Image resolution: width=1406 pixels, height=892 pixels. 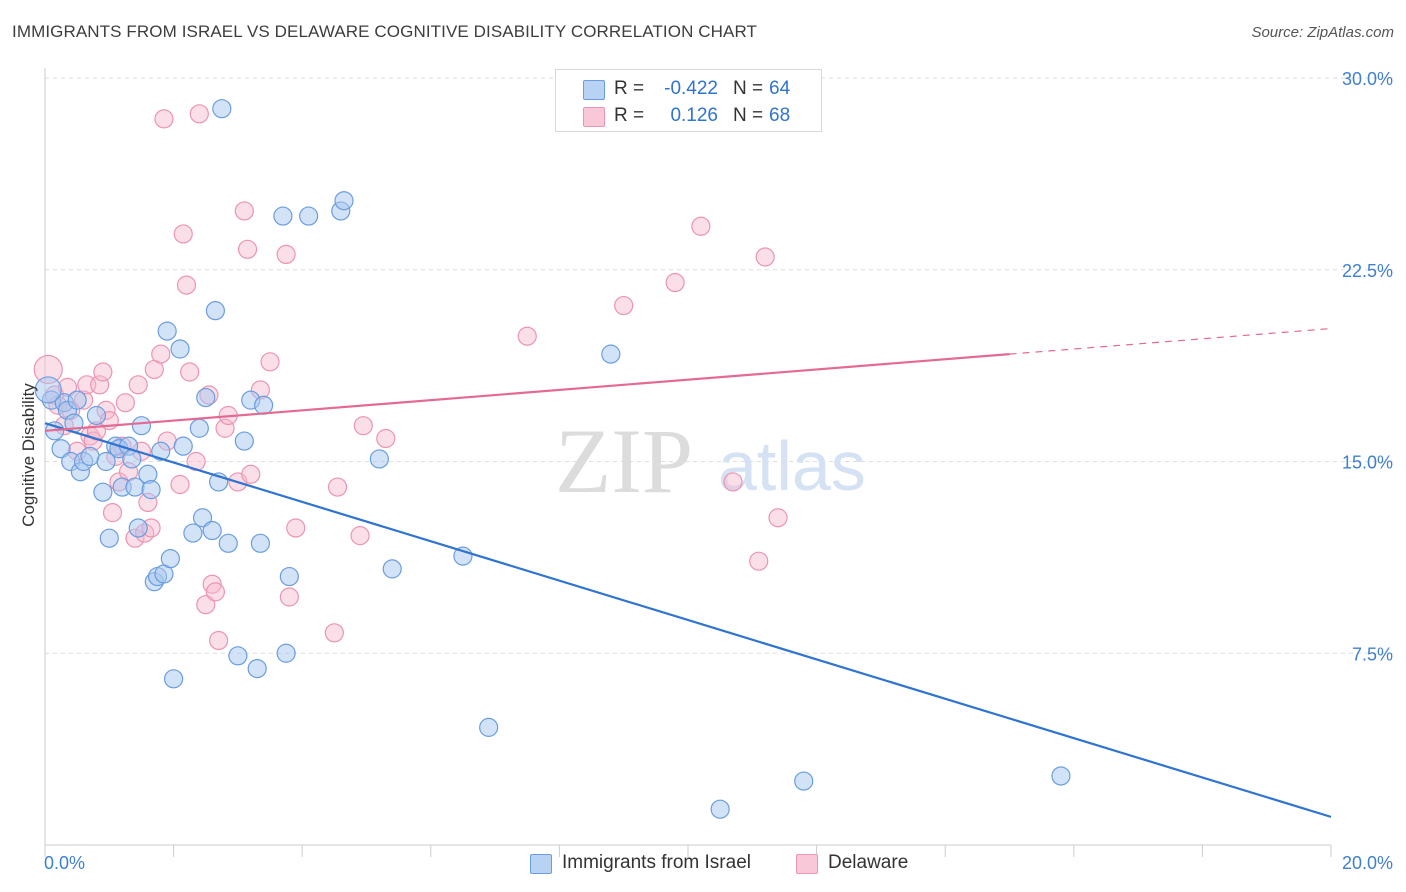 I want to click on watermark-zip: ZIP, so click(x=624, y=461).